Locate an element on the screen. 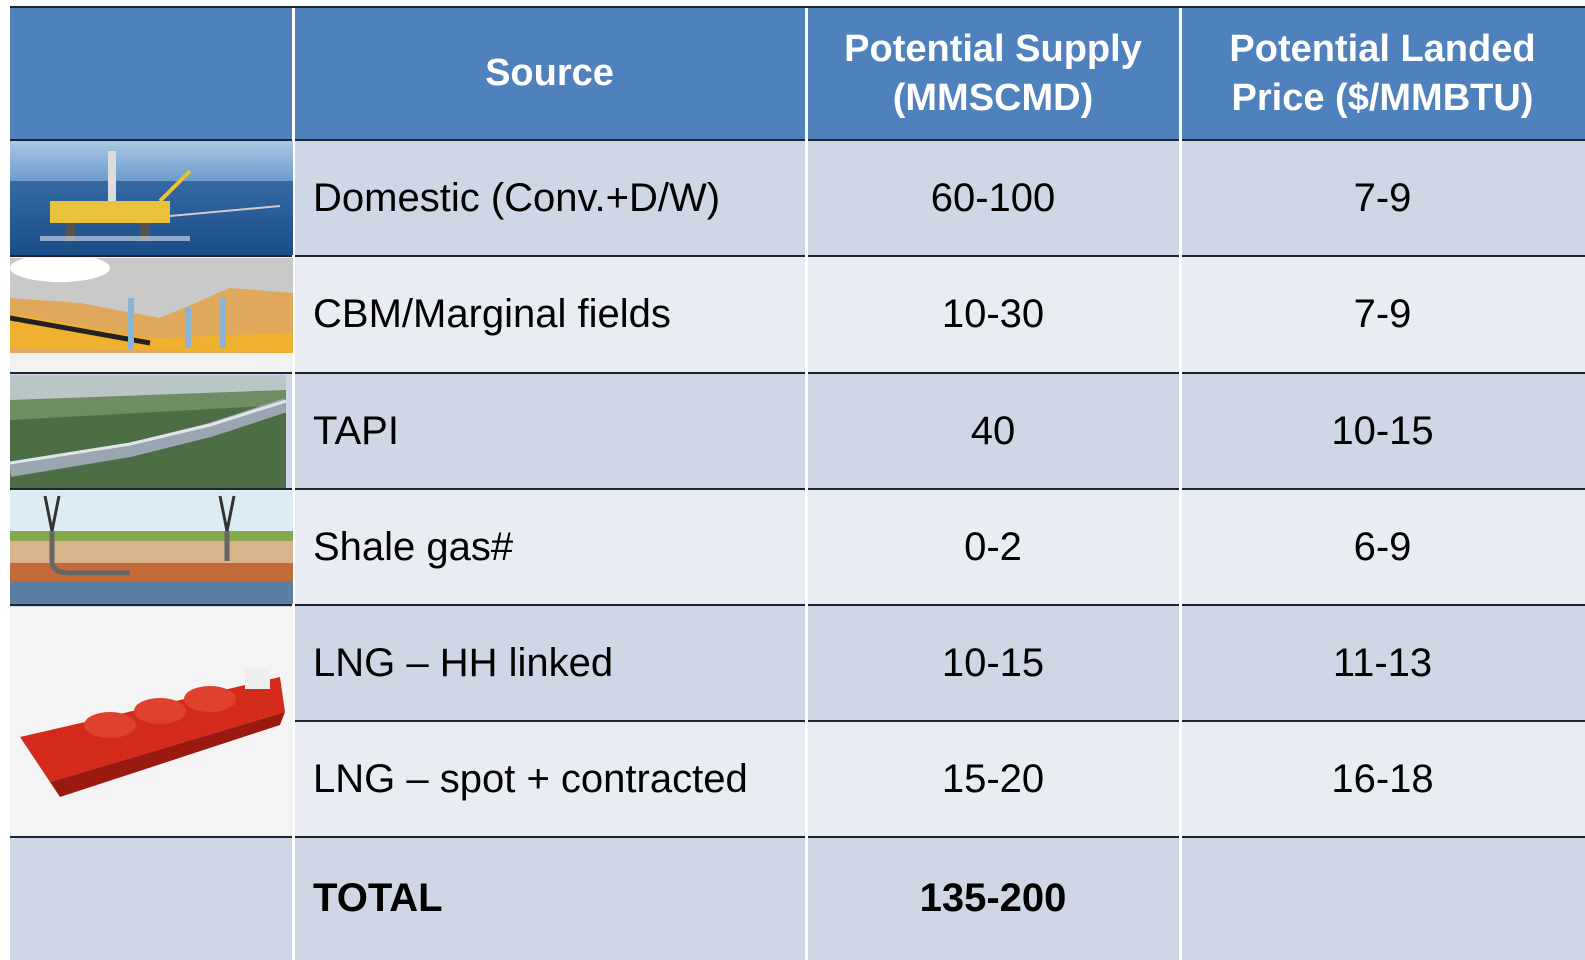 The image size is (1585, 960). total-label: TOTAL is located at coordinates (549, 898).